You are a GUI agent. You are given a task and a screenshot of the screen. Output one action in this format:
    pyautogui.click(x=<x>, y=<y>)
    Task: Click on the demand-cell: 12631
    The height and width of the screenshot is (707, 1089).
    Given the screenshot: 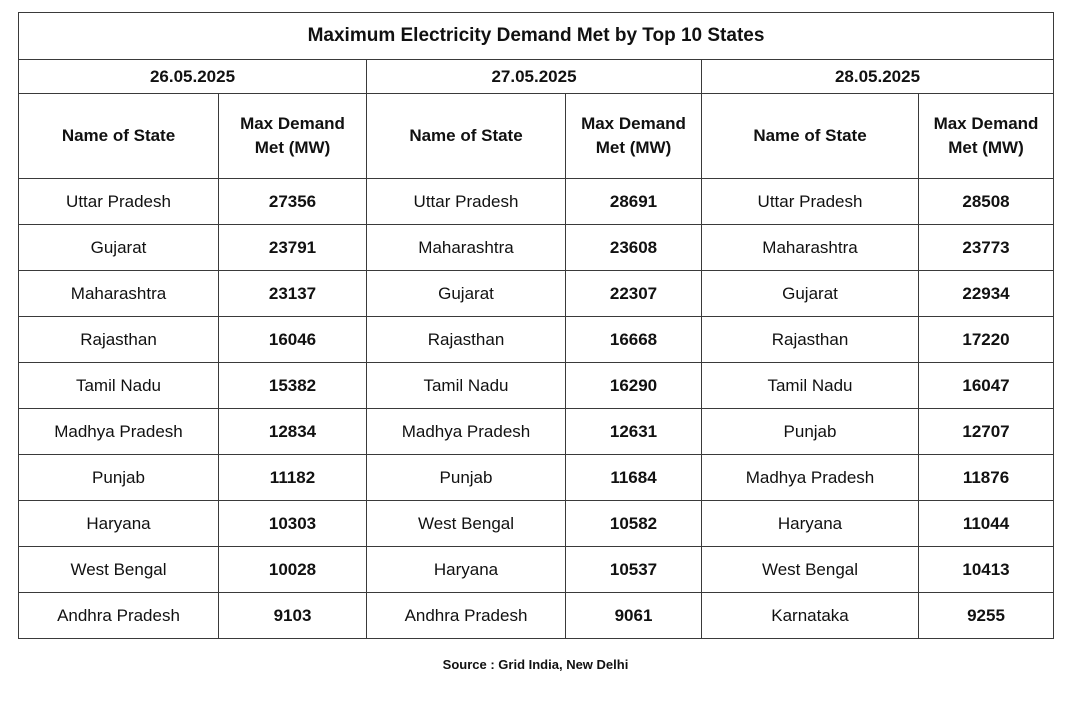 What is the action you would take?
    pyautogui.click(x=633, y=431)
    